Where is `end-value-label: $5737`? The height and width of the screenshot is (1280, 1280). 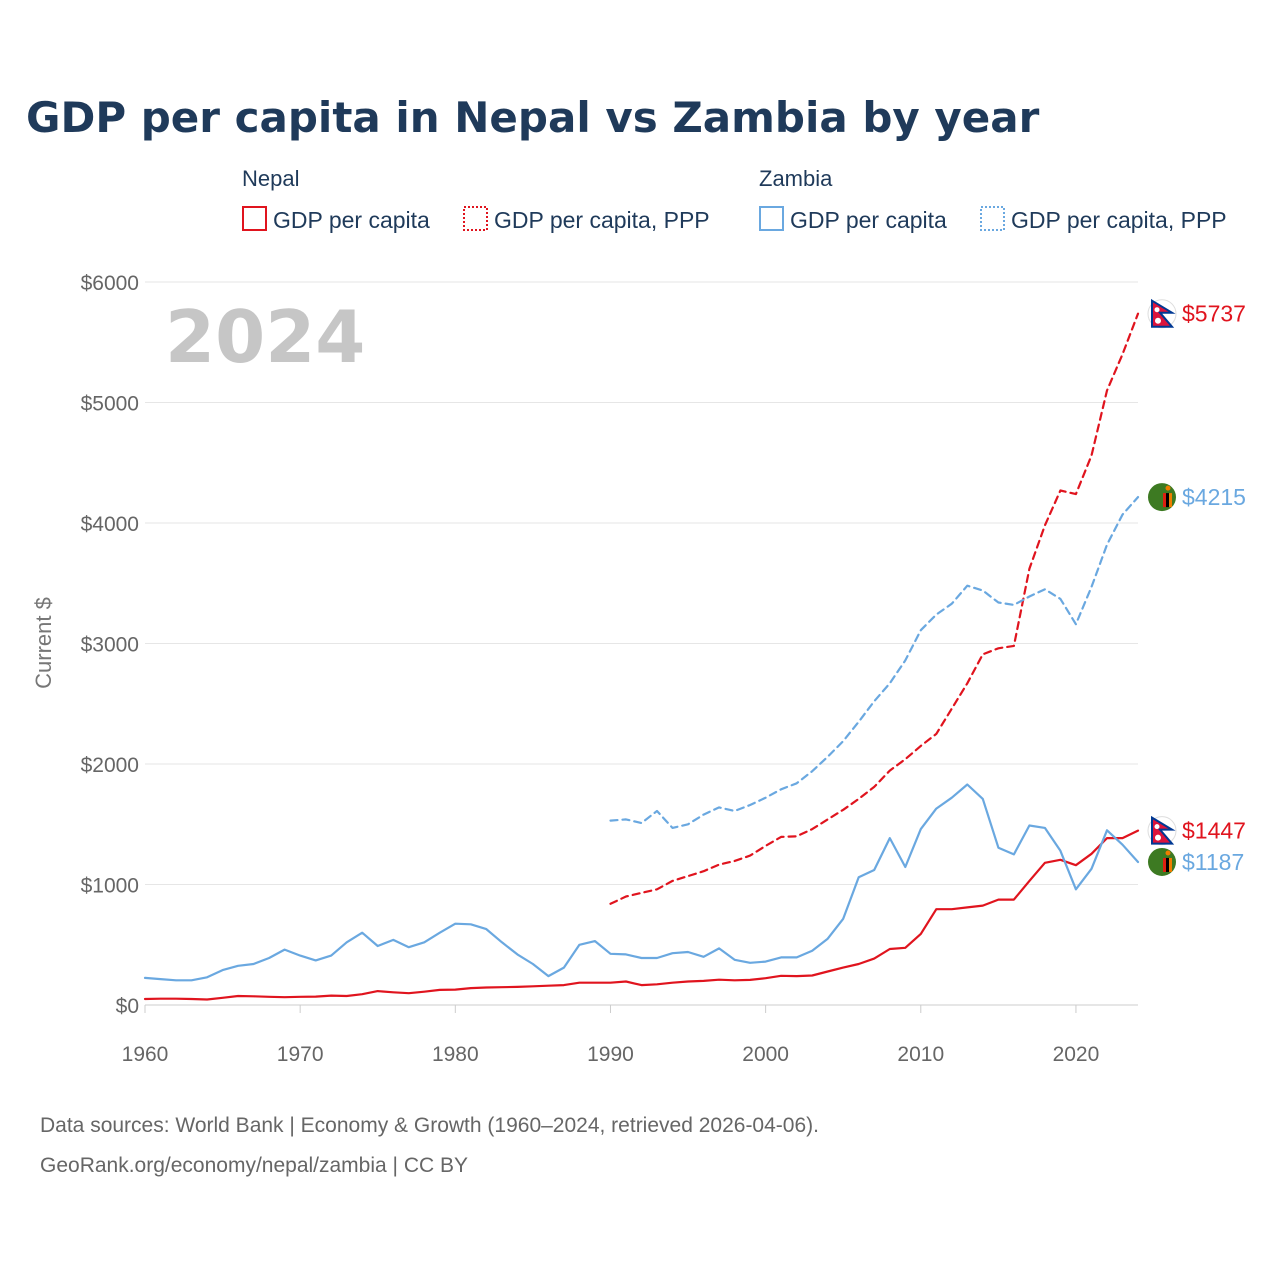 end-value-label: $5737 is located at coordinates (1214, 314).